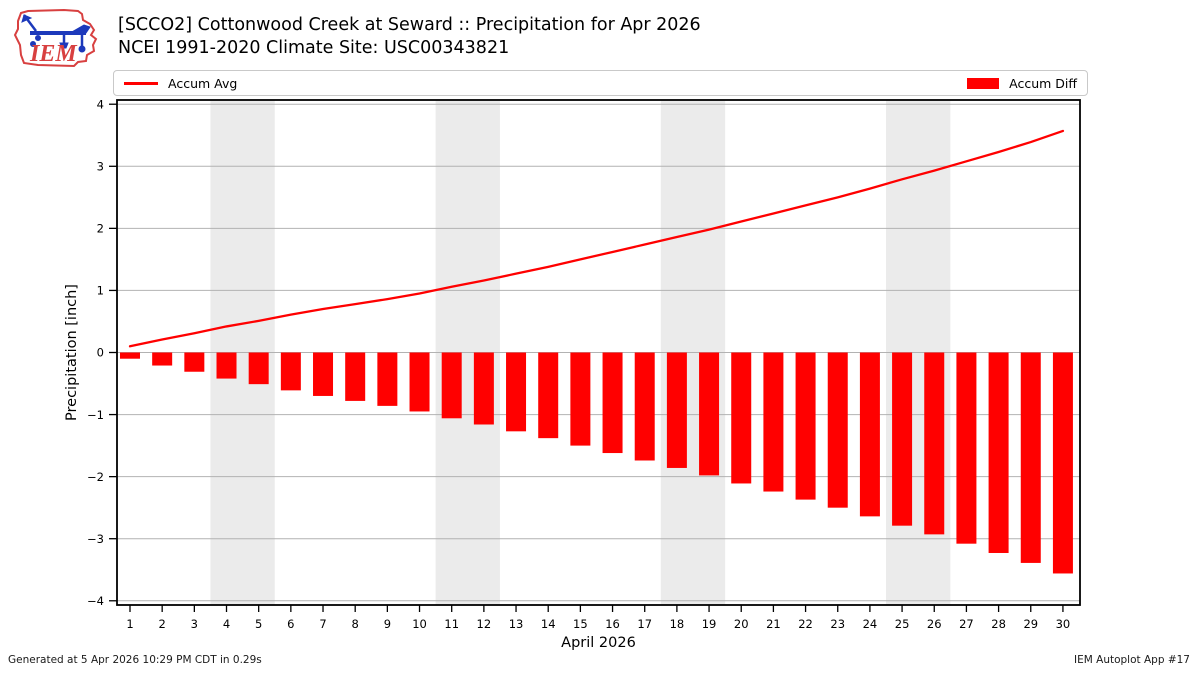 Image resolution: width=1200 pixels, height=675 pixels. I want to click on x-tick-label: 27, so click(966, 624).